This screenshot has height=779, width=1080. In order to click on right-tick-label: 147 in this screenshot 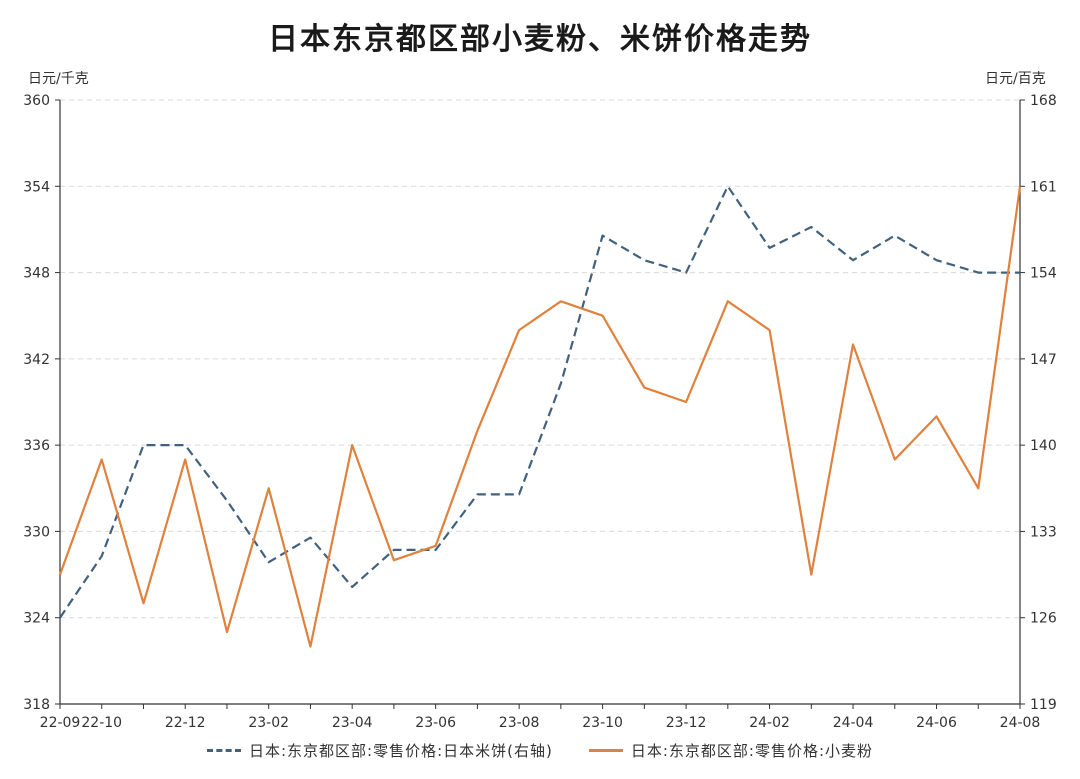, I will do `click(1043, 360)`.